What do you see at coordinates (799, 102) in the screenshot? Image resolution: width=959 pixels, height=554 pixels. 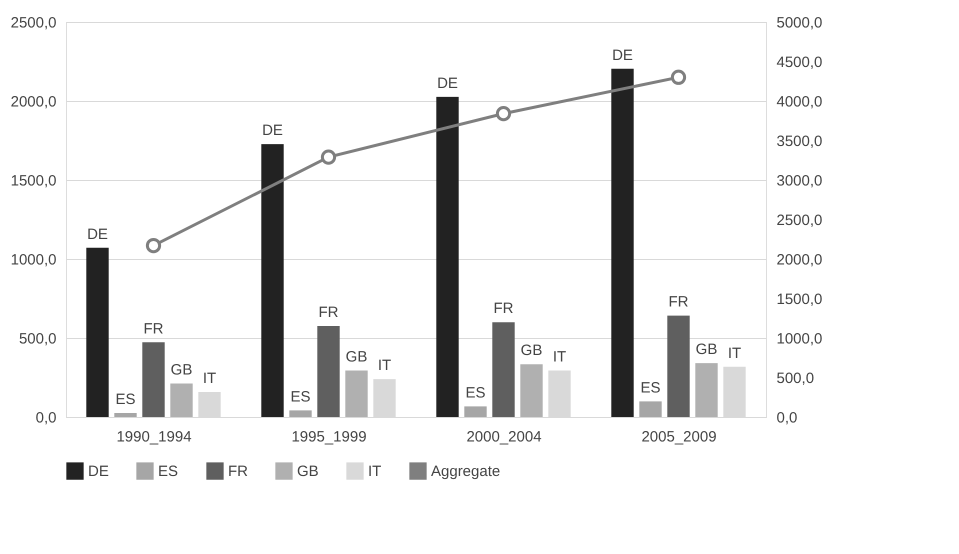 I see `y2-tick-label: 4000,0` at bounding box center [799, 102].